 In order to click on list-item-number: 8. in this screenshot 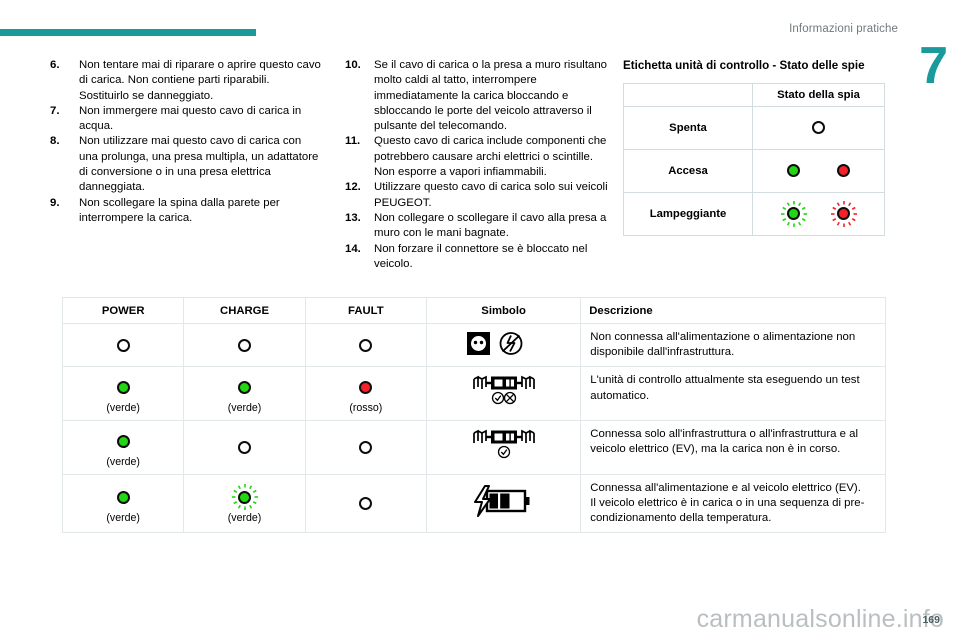, I will do `click(55, 141)`.